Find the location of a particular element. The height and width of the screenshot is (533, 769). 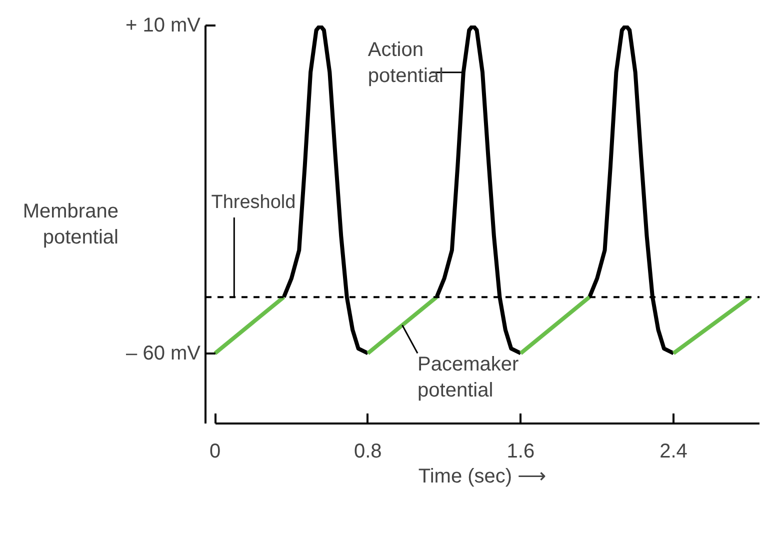

y-tick-label: + 10 mV is located at coordinates (163, 25).